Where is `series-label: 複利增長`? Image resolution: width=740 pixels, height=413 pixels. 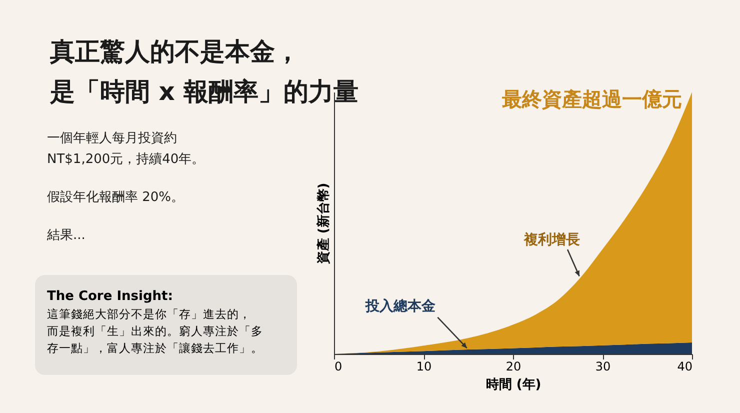
series-label: 複利增長 is located at coordinates (551, 239).